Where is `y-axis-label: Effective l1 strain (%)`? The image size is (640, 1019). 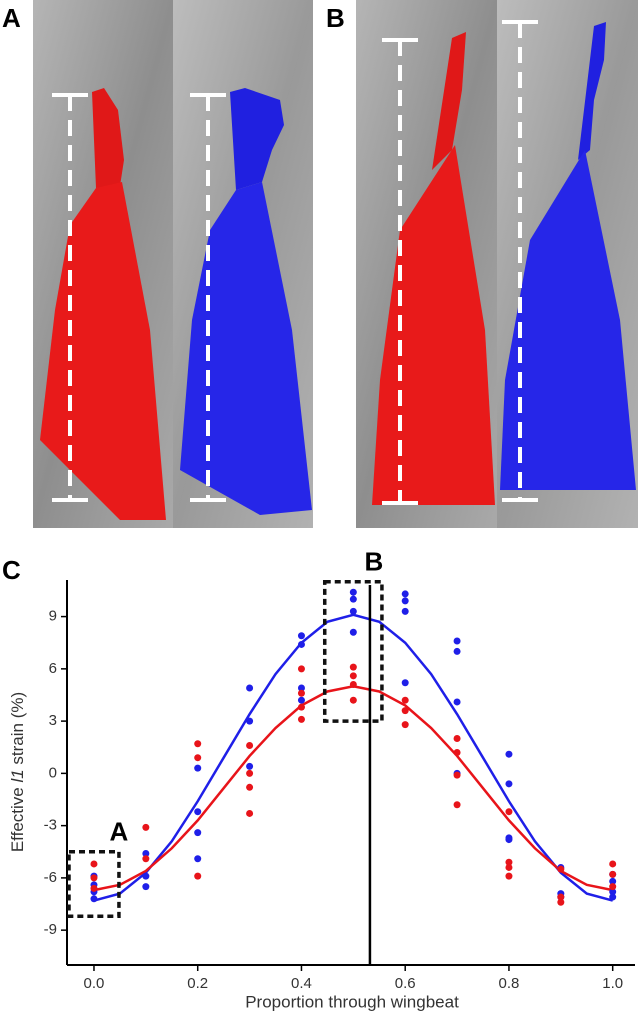 y-axis-label: Effective l1 strain (%) is located at coordinates (17, 772).